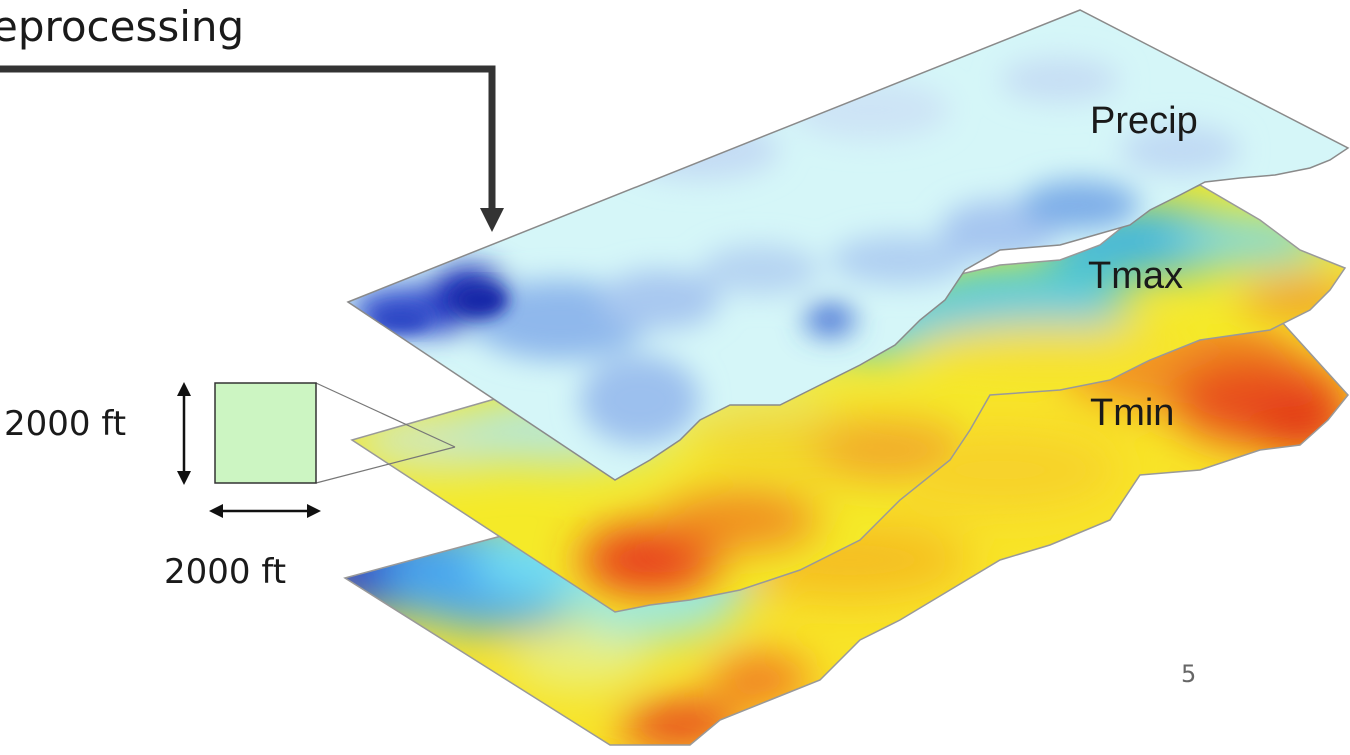 Image resolution: width=1350 pixels, height=755 pixels. What do you see at coordinates (122, 26) in the screenshot?
I see `header-title: eprocessing` at bounding box center [122, 26].